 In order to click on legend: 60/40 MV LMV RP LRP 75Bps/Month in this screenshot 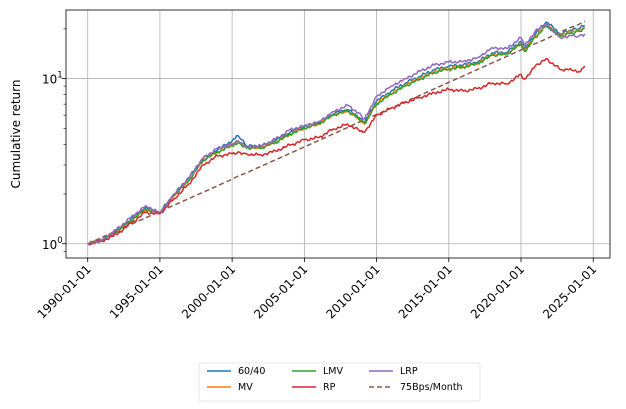, I will do `click(339, 382)`.